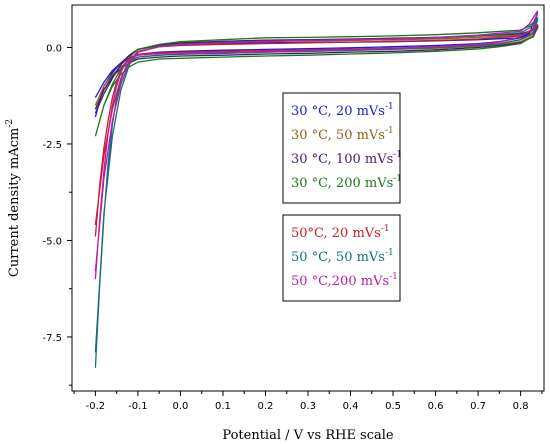 Image resolution: width=550 pixels, height=444 pixels. What do you see at coordinates (351, 406) in the screenshot?
I see `x-tick-label: 0.4` at bounding box center [351, 406].